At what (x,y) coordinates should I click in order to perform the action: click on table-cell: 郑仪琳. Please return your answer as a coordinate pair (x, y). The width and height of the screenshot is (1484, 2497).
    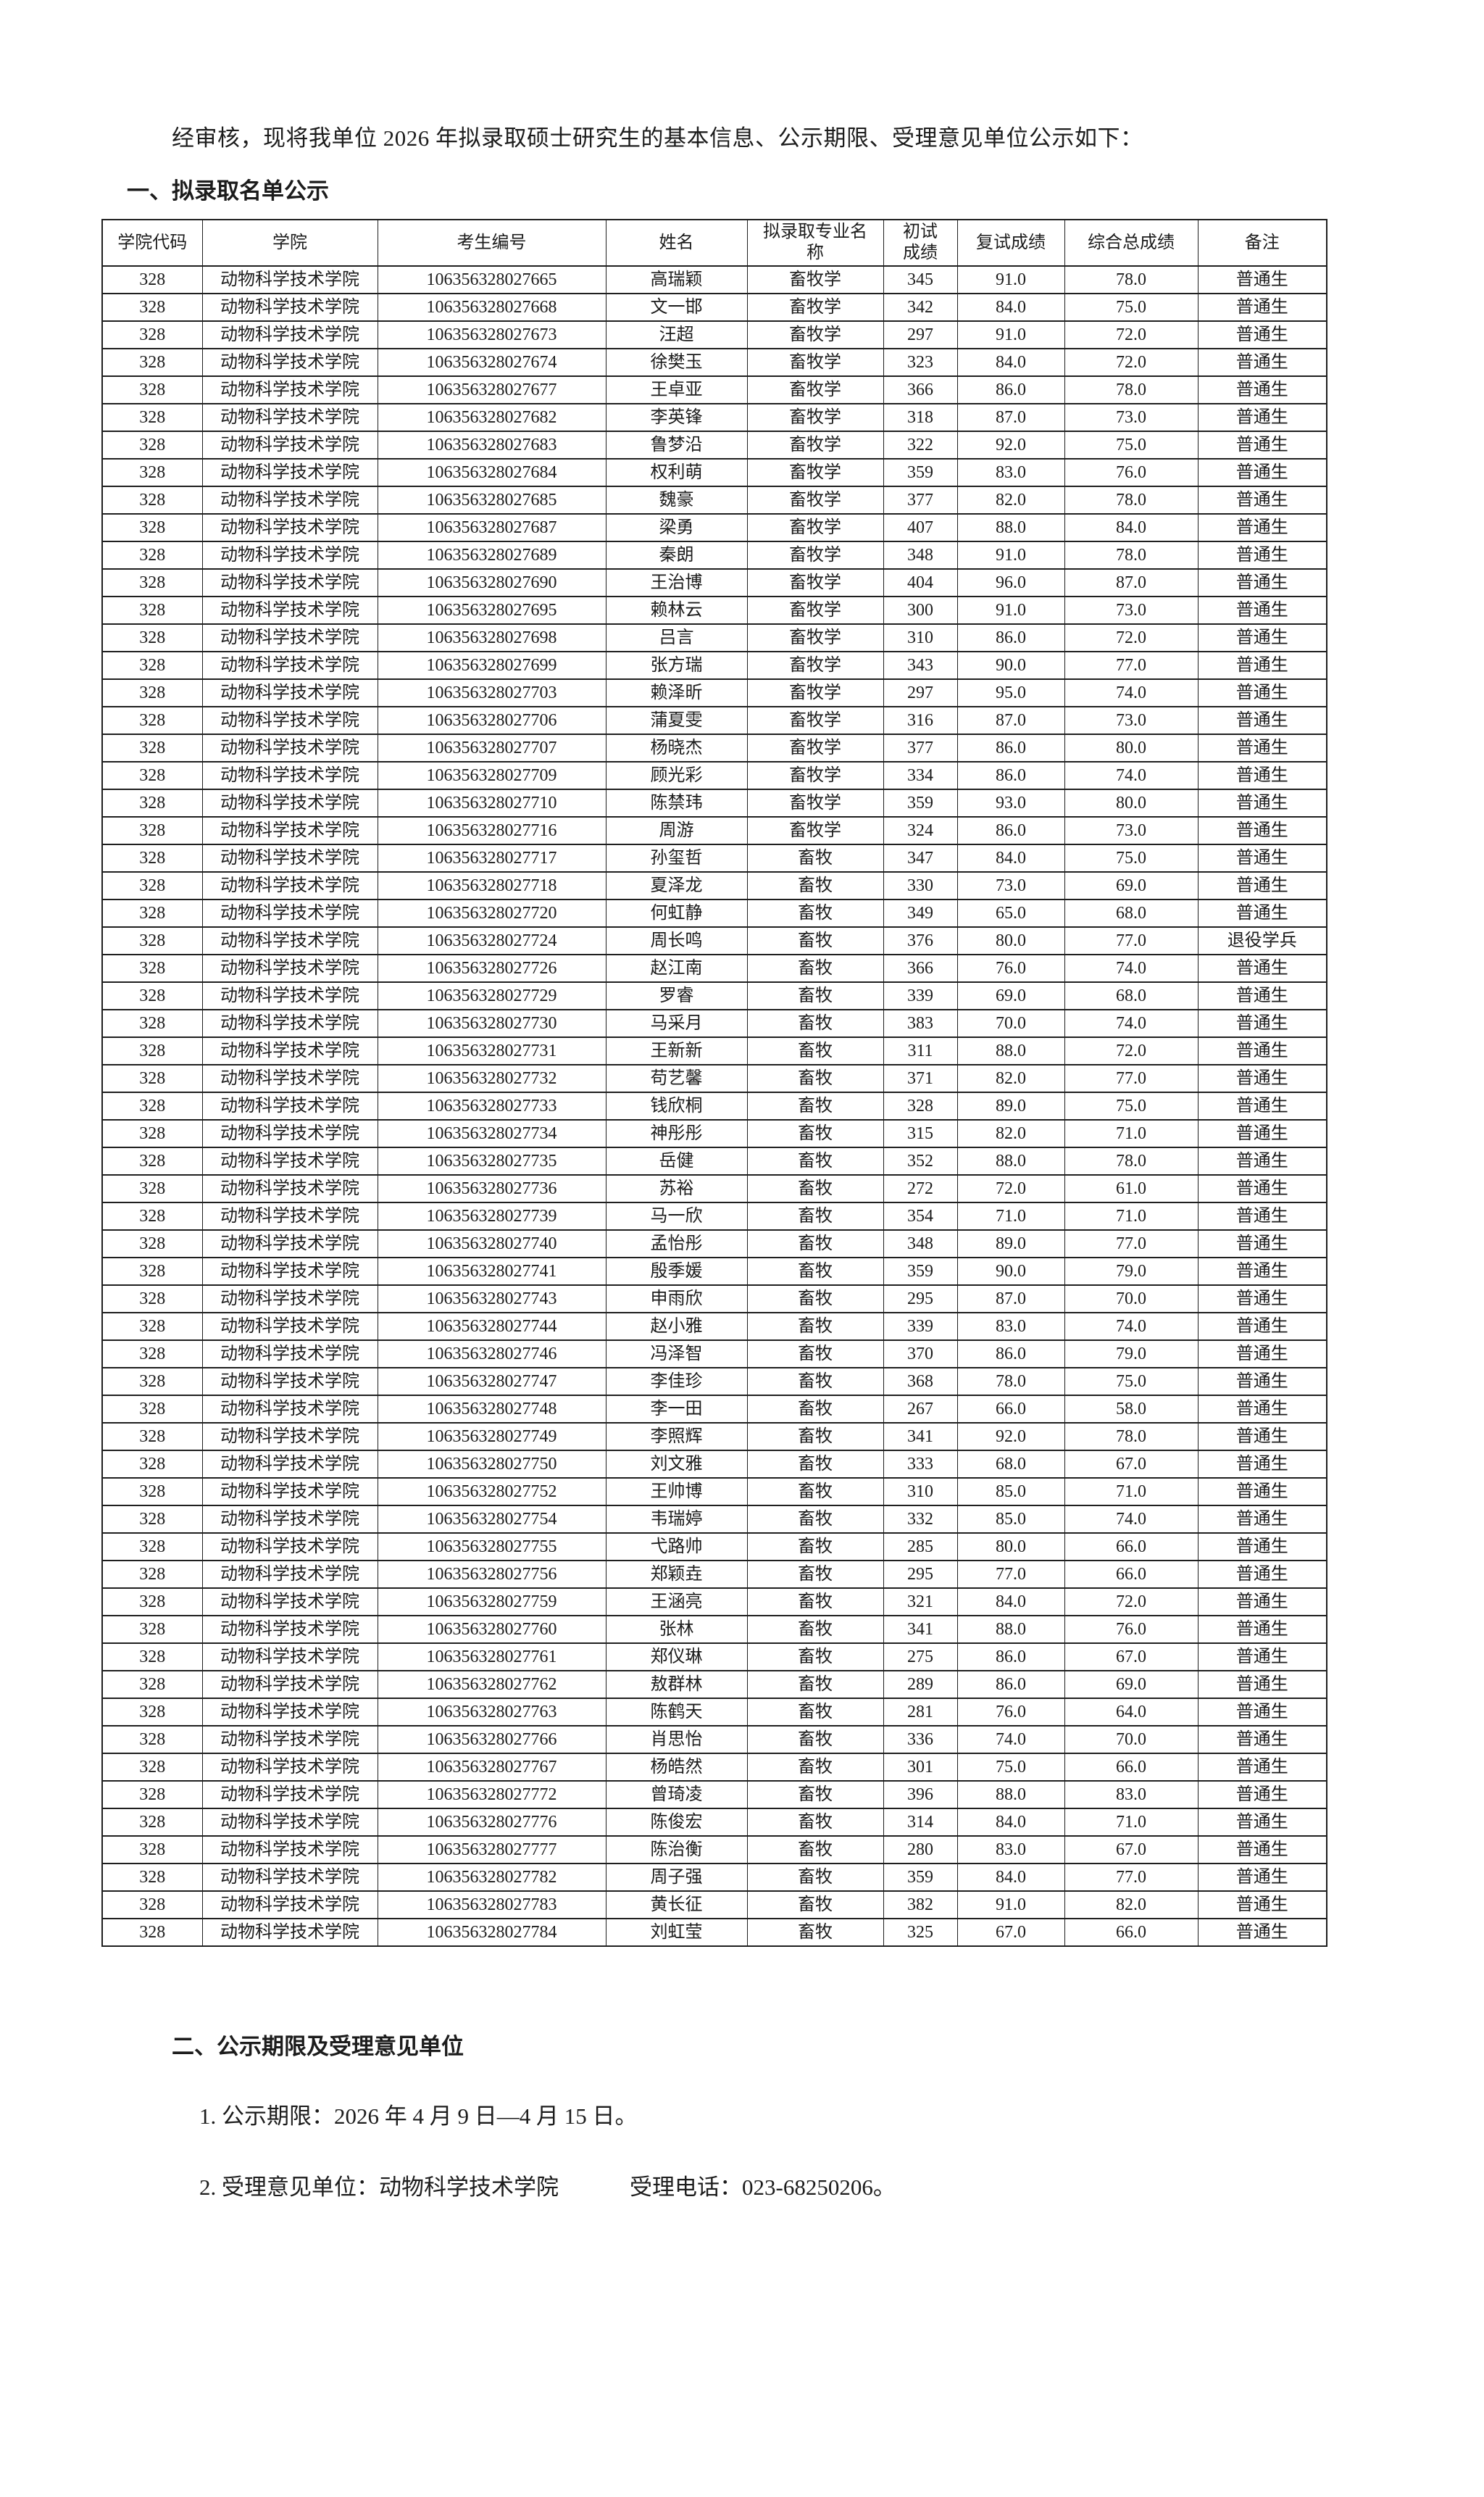
    Looking at the image, I should click on (676, 1656).